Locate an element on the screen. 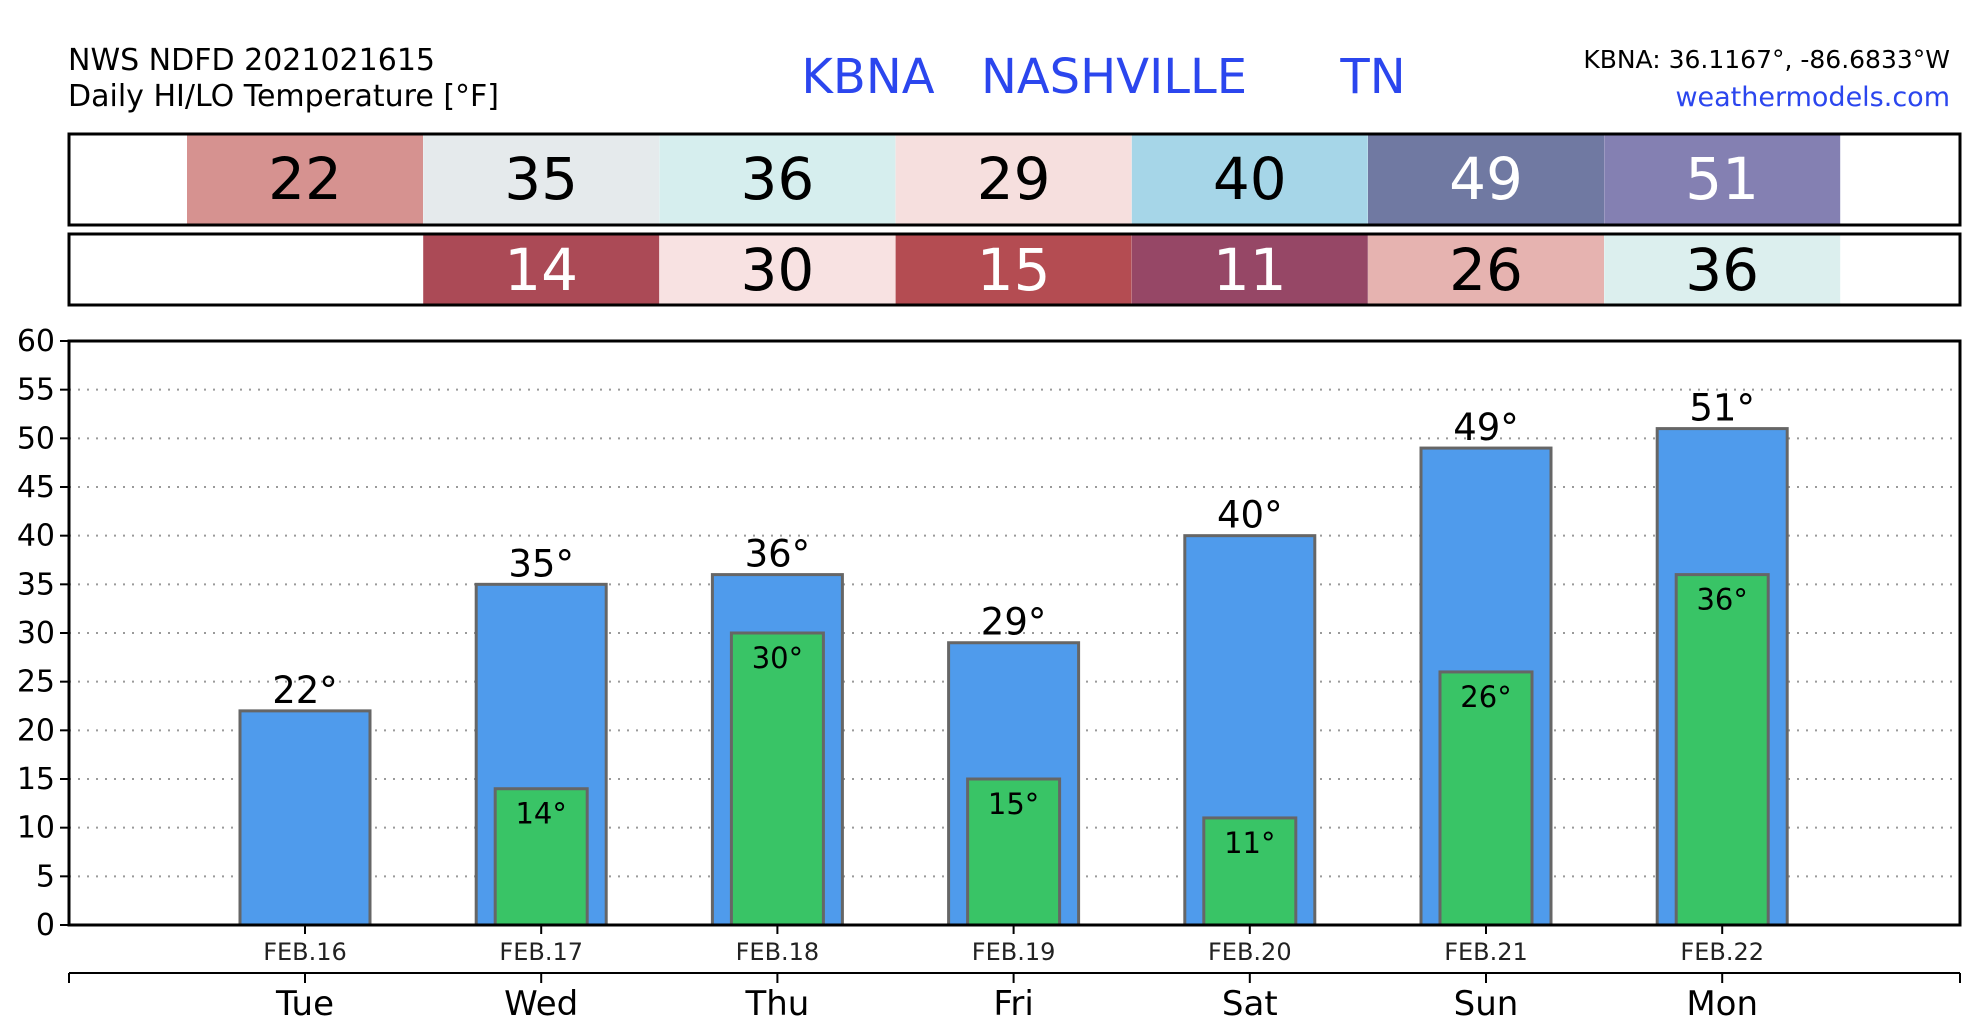 This screenshot has height=1032, width=1966. high-strip-frame is located at coordinates (1014, 179).